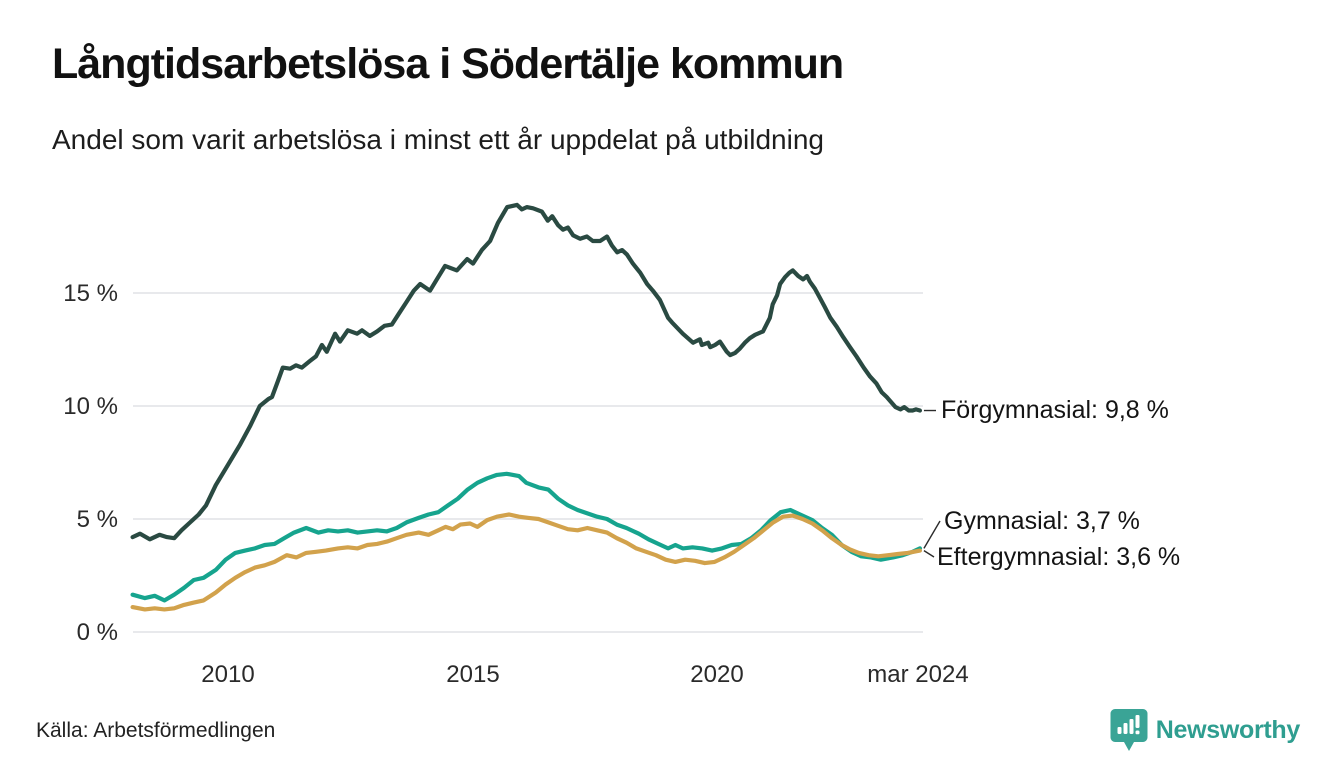 This screenshot has height=780, width=1340. I want to click on x-axis-tick-mar-2024: mar 2024, so click(918, 674).